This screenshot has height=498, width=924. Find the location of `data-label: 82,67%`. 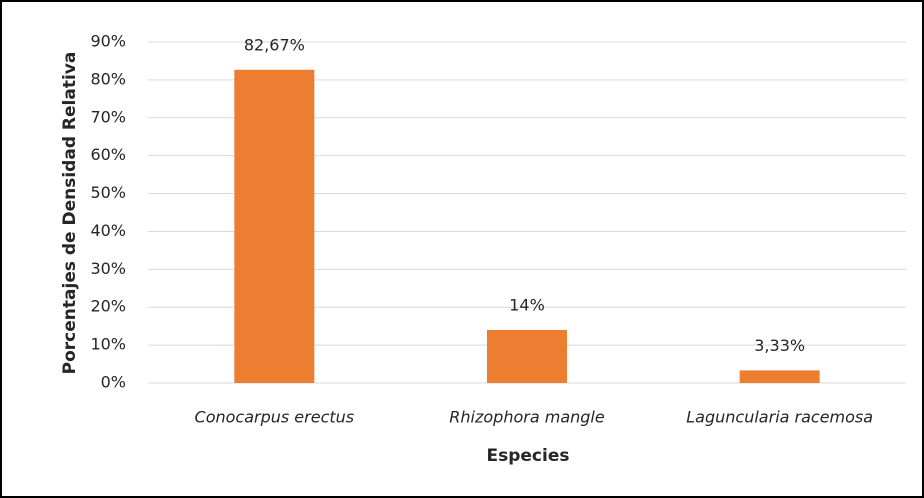

data-label: 82,67% is located at coordinates (274, 44).